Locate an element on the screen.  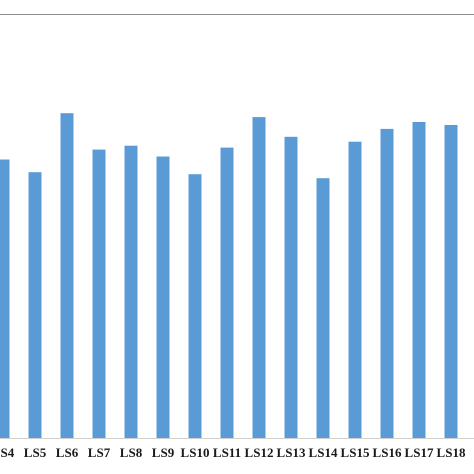
x-tick-label-ls18: LS18 is located at coordinates (451, 452).